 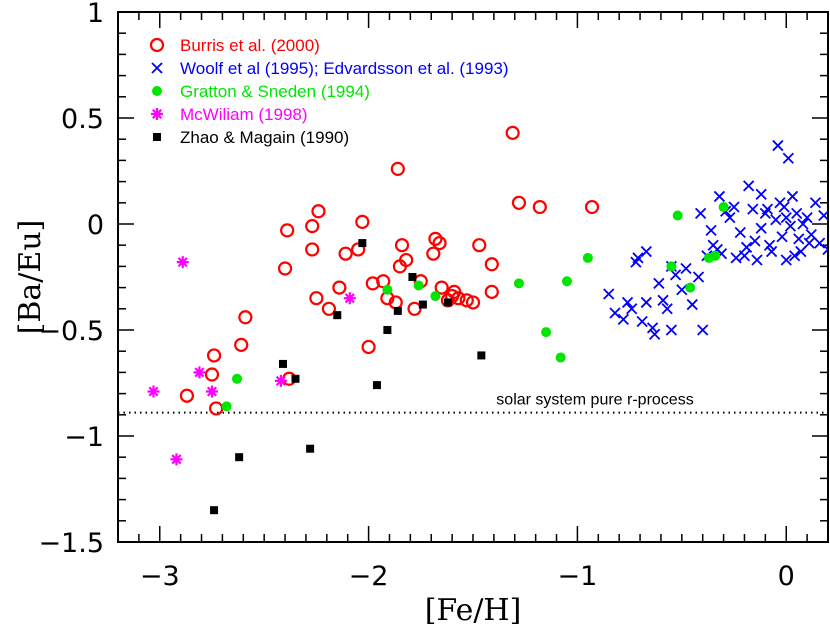 I want to click on legend-label: Zhao & Magain (1990), so click(x=264, y=137).